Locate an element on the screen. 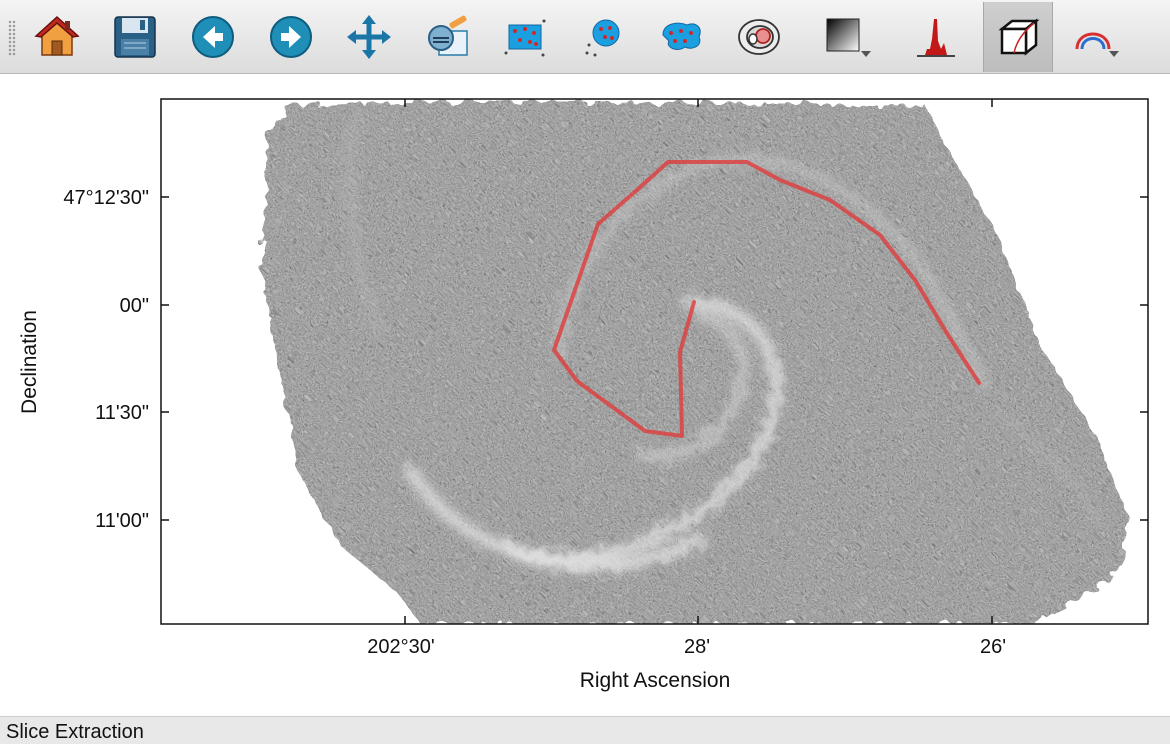 The image size is (1170, 747). polygon-roi-icon is located at coordinates (681, 36).